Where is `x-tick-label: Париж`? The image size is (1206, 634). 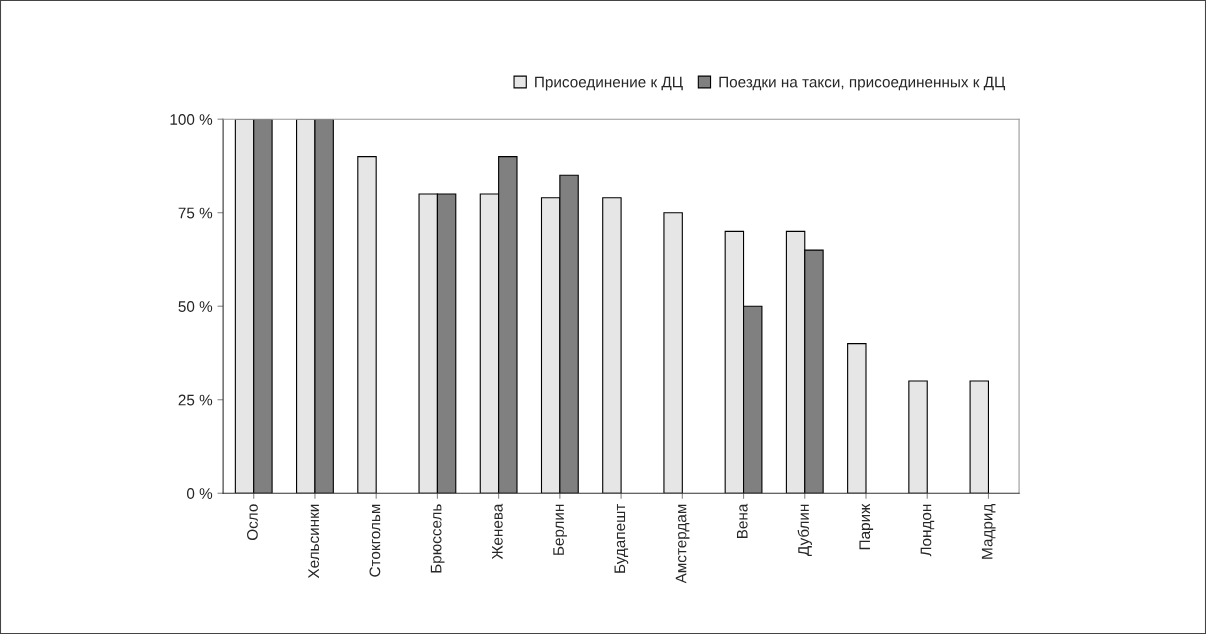
x-tick-label: Париж is located at coordinates (866, 526).